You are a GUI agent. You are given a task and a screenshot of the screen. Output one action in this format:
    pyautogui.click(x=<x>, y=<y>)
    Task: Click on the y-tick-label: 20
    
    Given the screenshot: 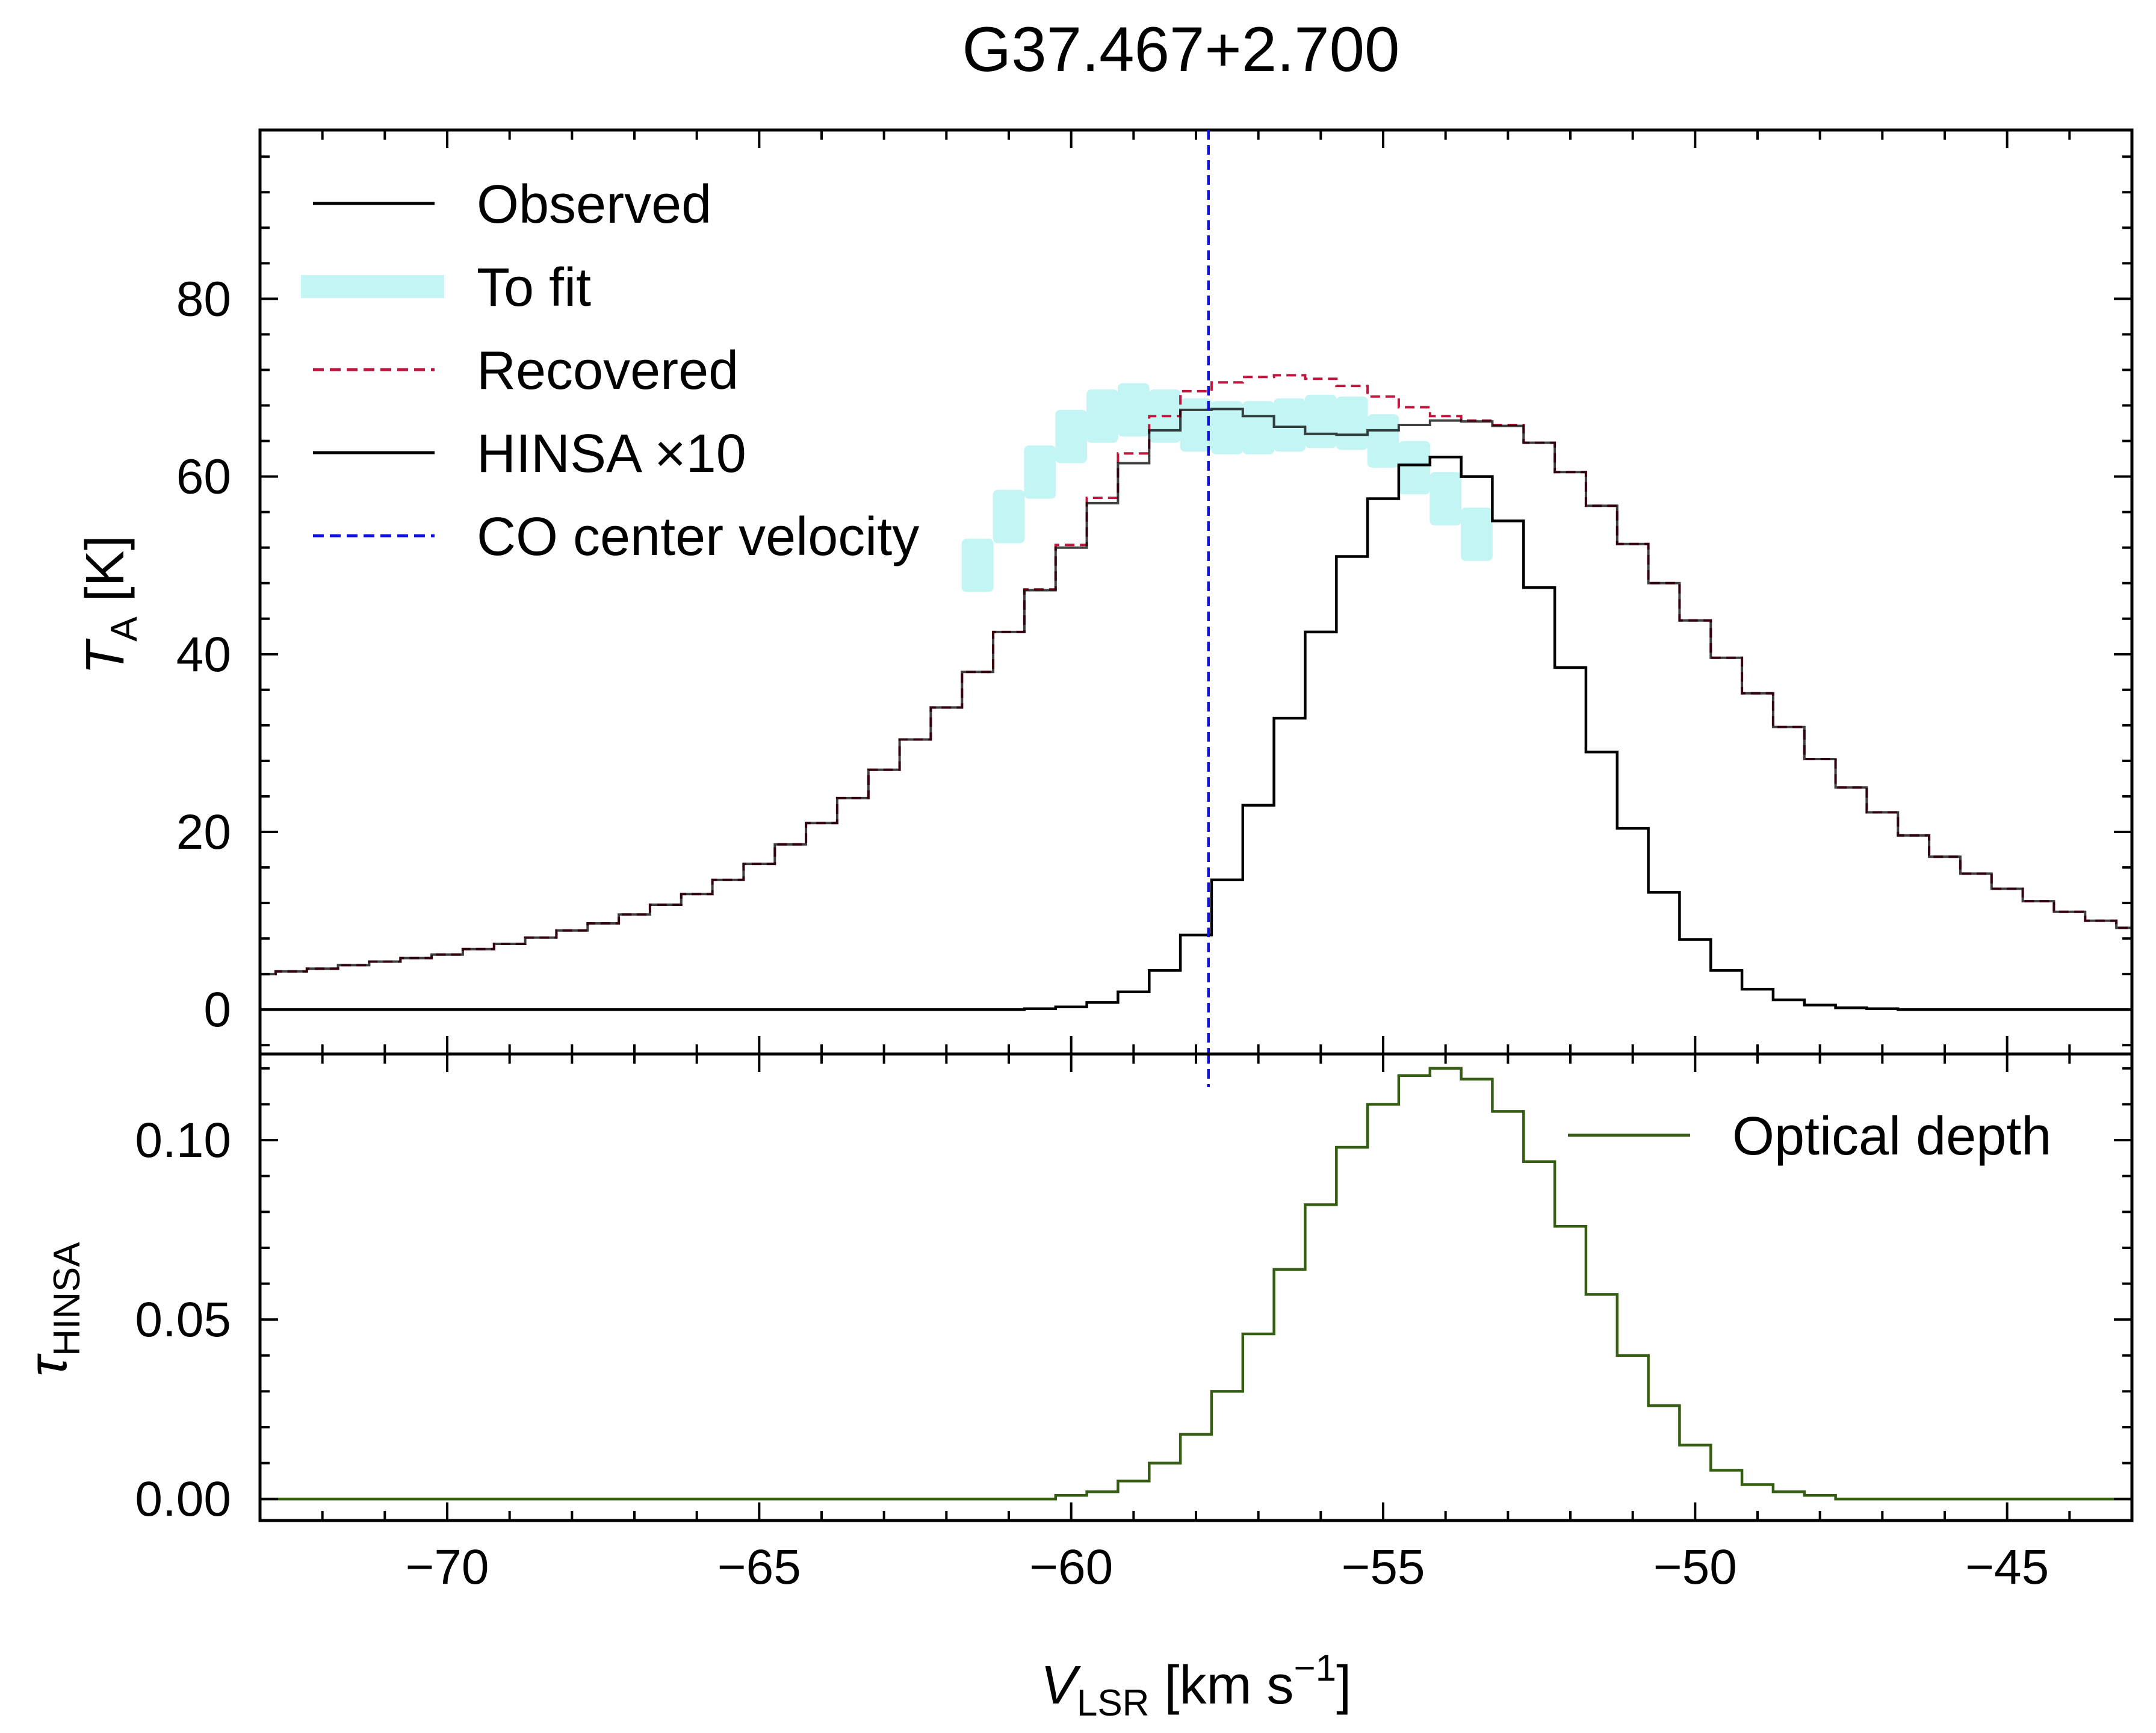 What is the action you would take?
    pyautogui.click(x=204, y=832)
    